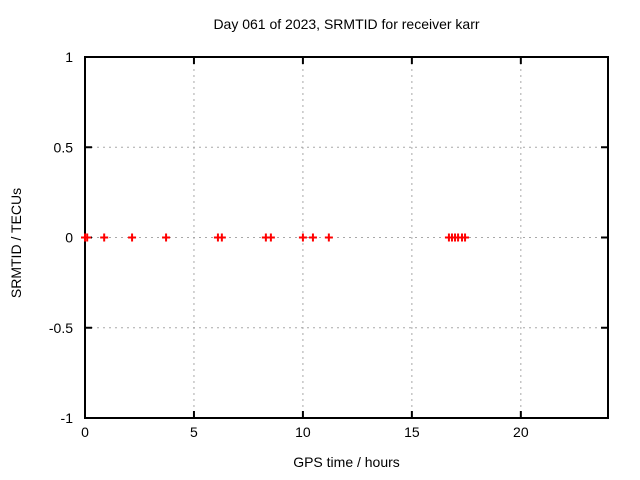 The height and width of the screenshot is (480, 640). Describe the element at coordinates (521, 432) in the screenshot. I see `x-tick-label: 20` at that location.